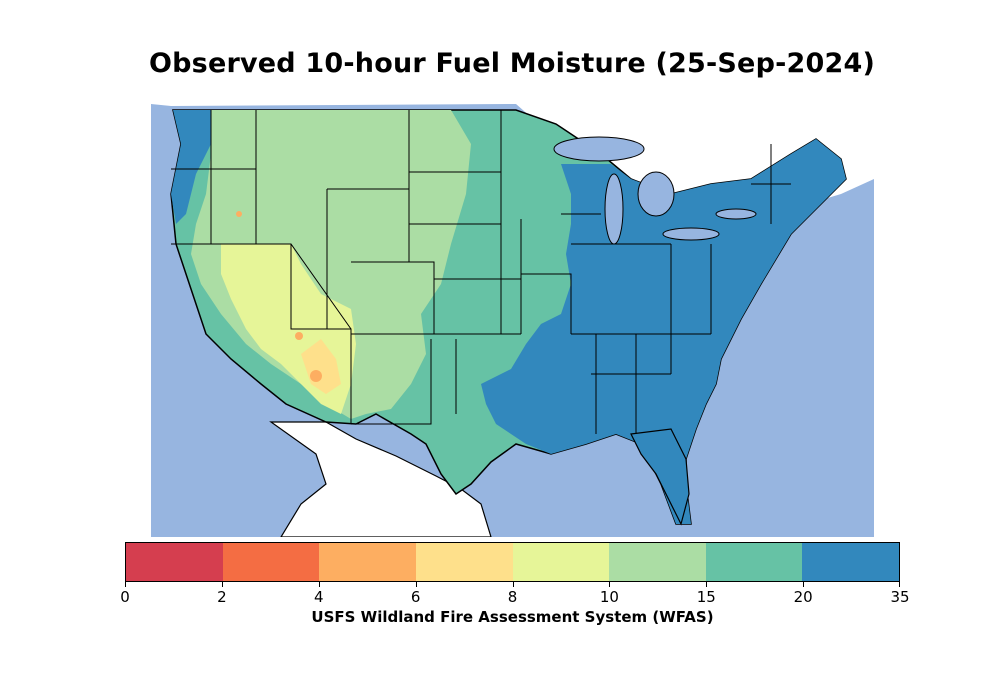 Image resolution: width=1000 pixels, height=700 pixels. Describe the element at coordinates (415, 597) in the screenshot. I see `colorbar-tick-label: 6` at that location.